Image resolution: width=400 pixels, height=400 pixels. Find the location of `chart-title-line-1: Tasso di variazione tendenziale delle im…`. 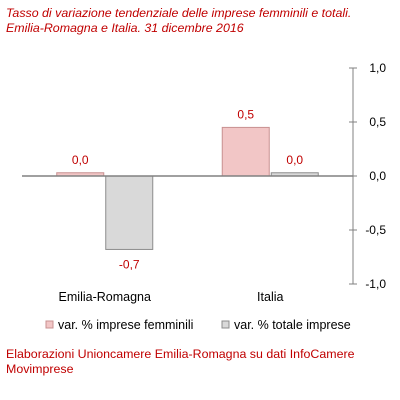

chart-title-line-1: Tasso di variazione tendenziale delle im… is located at coordinates (179, 13).